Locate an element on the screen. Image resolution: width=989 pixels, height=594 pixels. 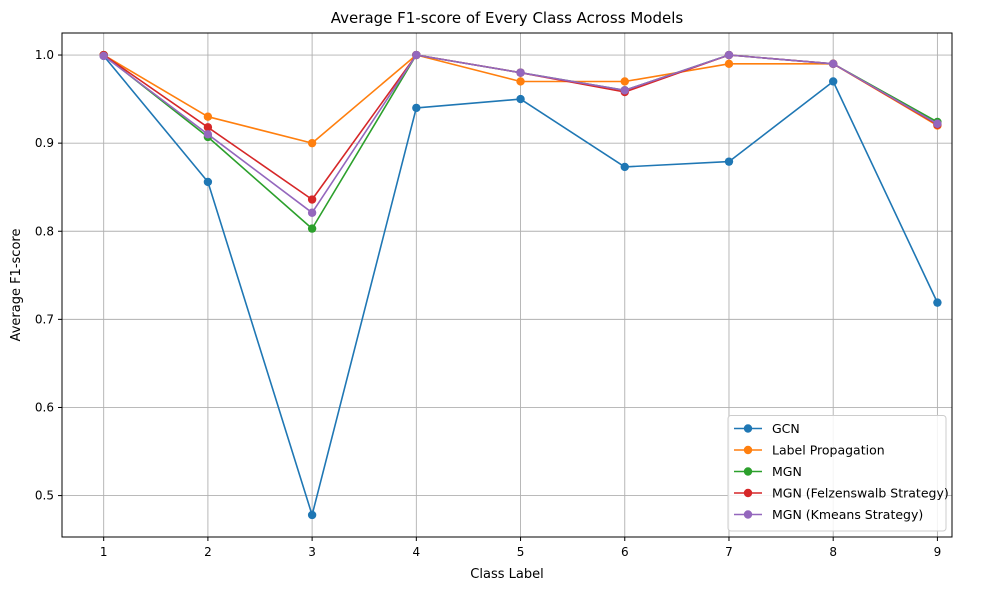
y-tick-label: 0.7 is located at coordinates (44, 319).